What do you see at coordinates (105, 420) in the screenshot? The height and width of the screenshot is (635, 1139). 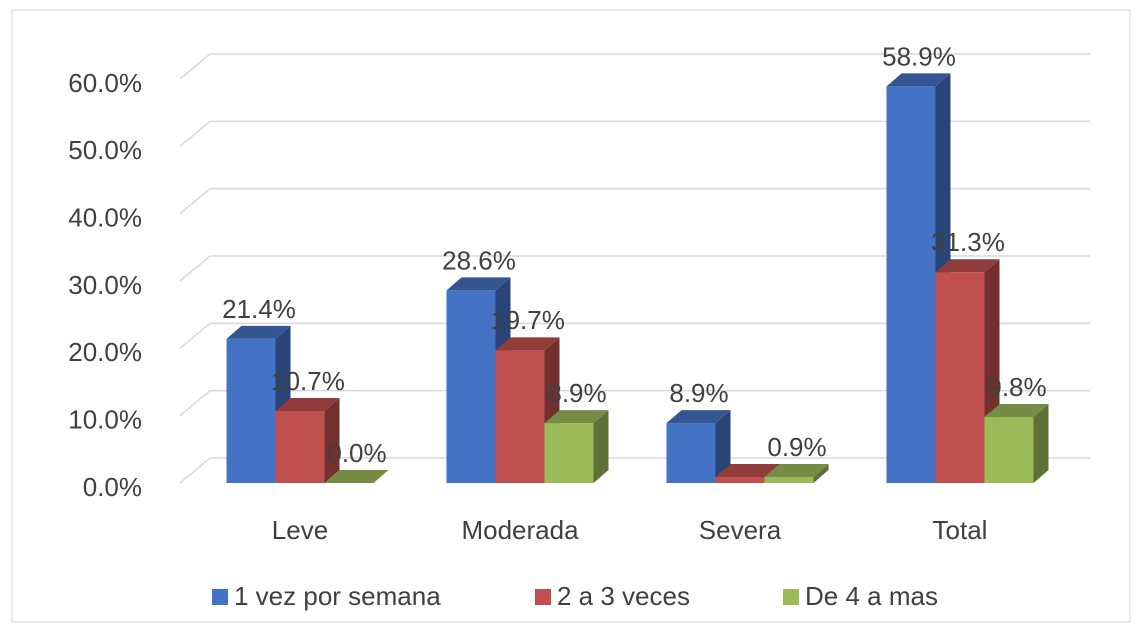 I see `y-tick-label: 10.0%` at bounding box center [105, 420].